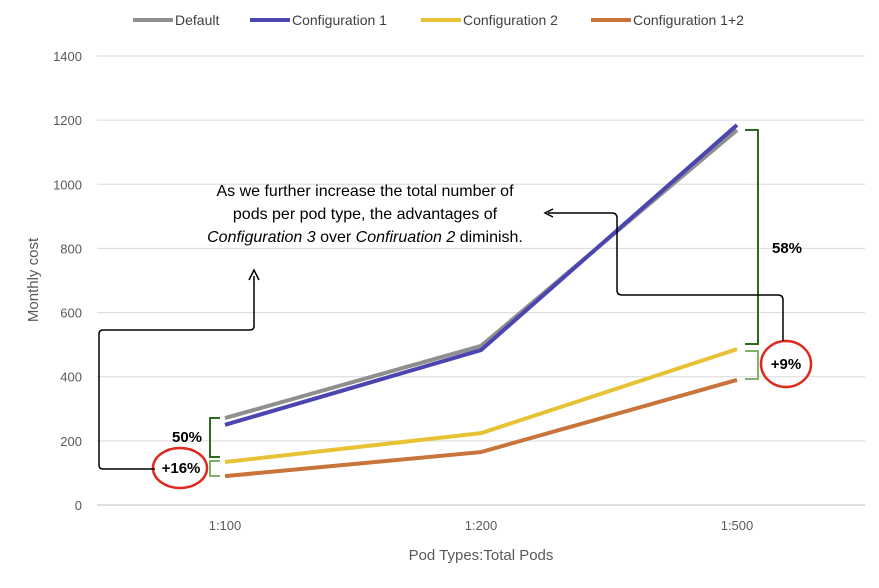 The height and width of the screenshot is (588, 879). I want to click on note-italic-2: Confiruation 2, so click(406, 237).